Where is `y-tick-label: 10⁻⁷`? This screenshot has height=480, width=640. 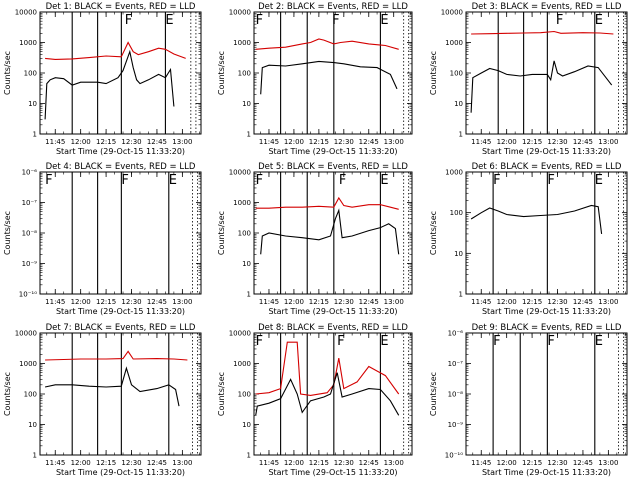
y-tick-label: 10⁻⁷ is located at coordinates (30, 203).